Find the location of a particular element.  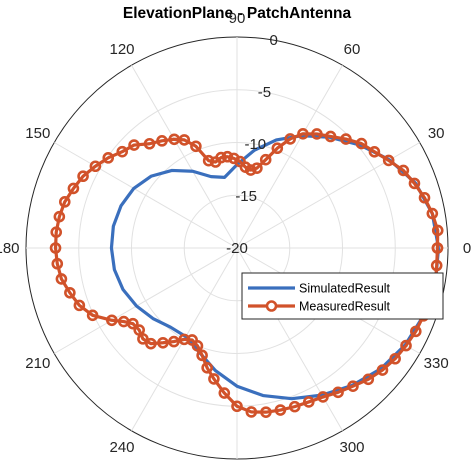

angle-tick-label: 210 is located at coordinates (37, 363).